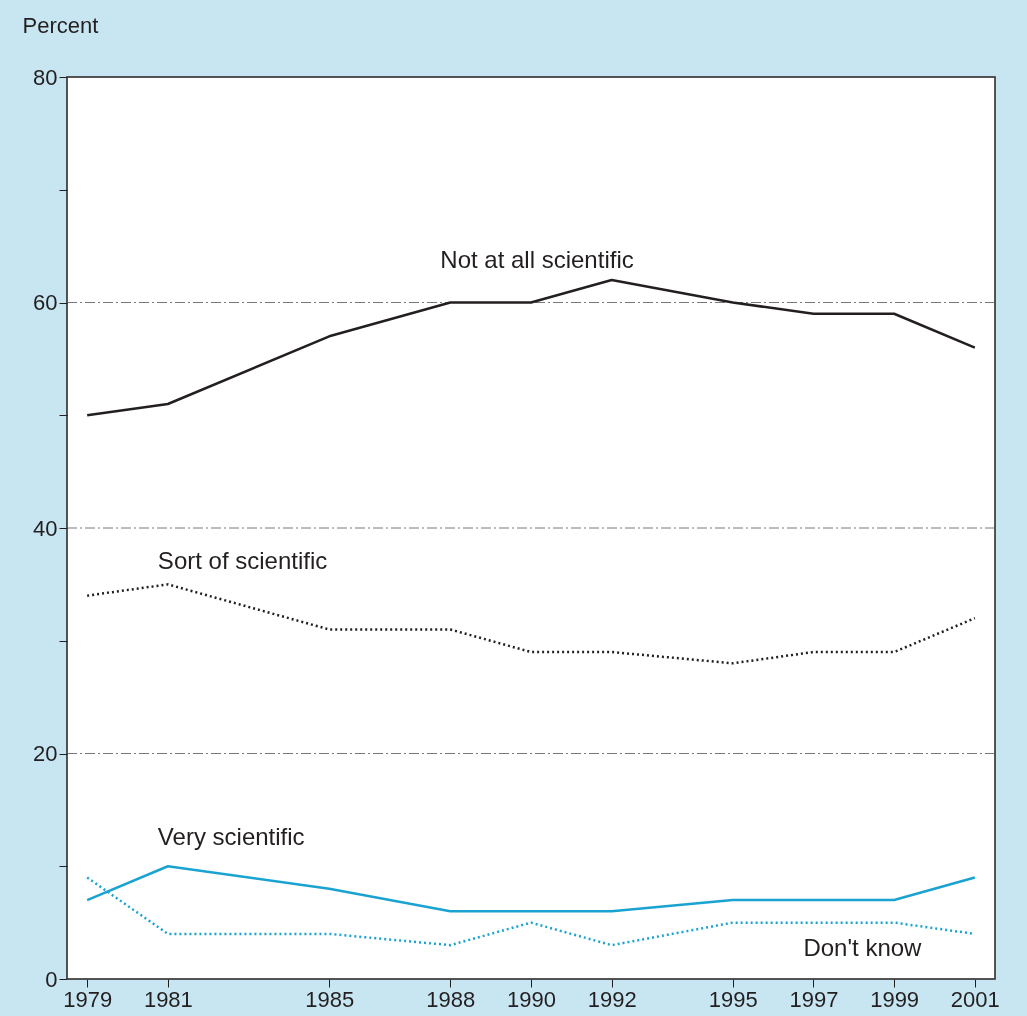 The width and height of the screenshot is (1027, 1016). What do you see at coordinates (537, 259) in the screenshot?
I see `series-label: Not at all scientific` at bounding box center [537, 259].